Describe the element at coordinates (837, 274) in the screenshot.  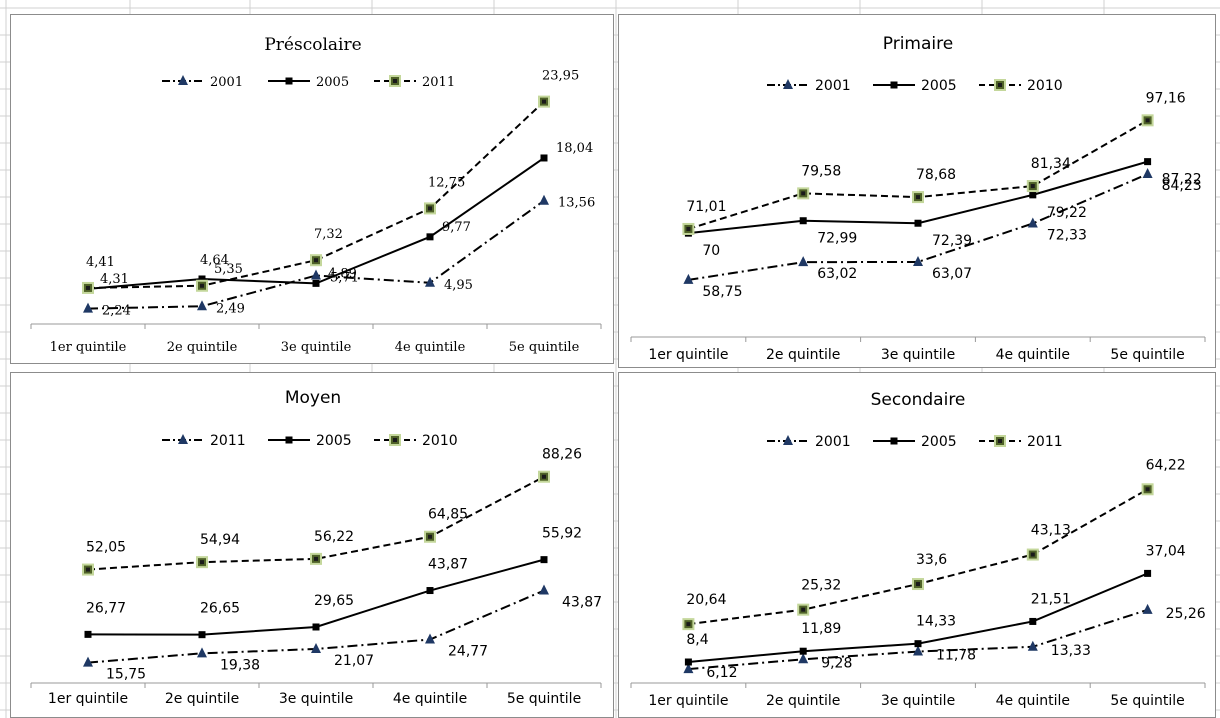
I see `data-label: 63,02` at that location.